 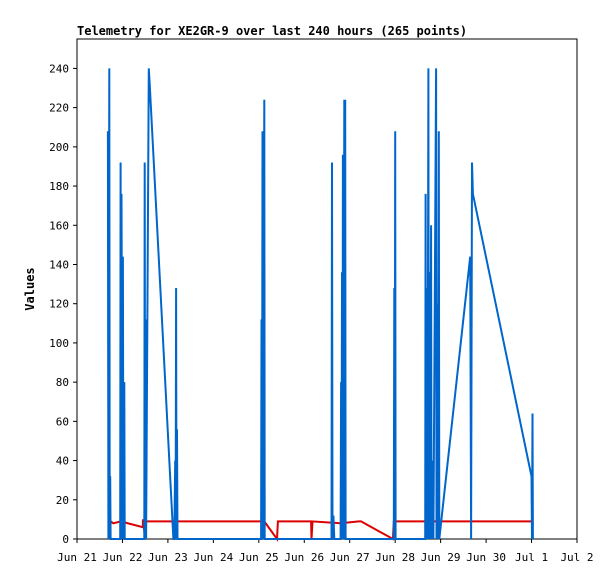 What do you see at coordinates (168, 557) in the screenshot?
I see `x-tick-label: Jun 23` at bounding box center [168, 557].